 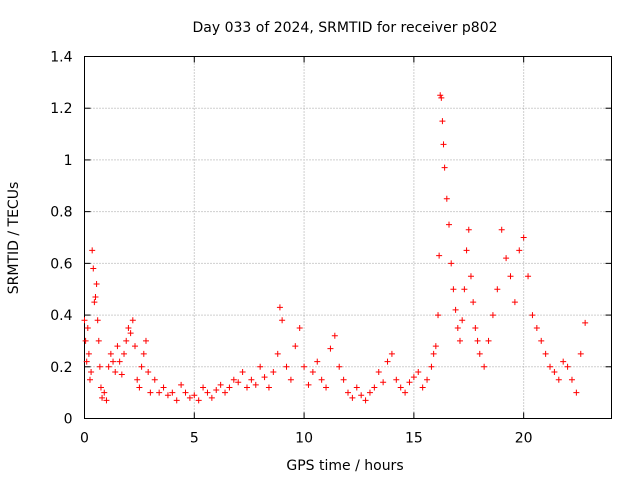 I want to click on y-tick-label: 0.4, so click(x=61, y=316).